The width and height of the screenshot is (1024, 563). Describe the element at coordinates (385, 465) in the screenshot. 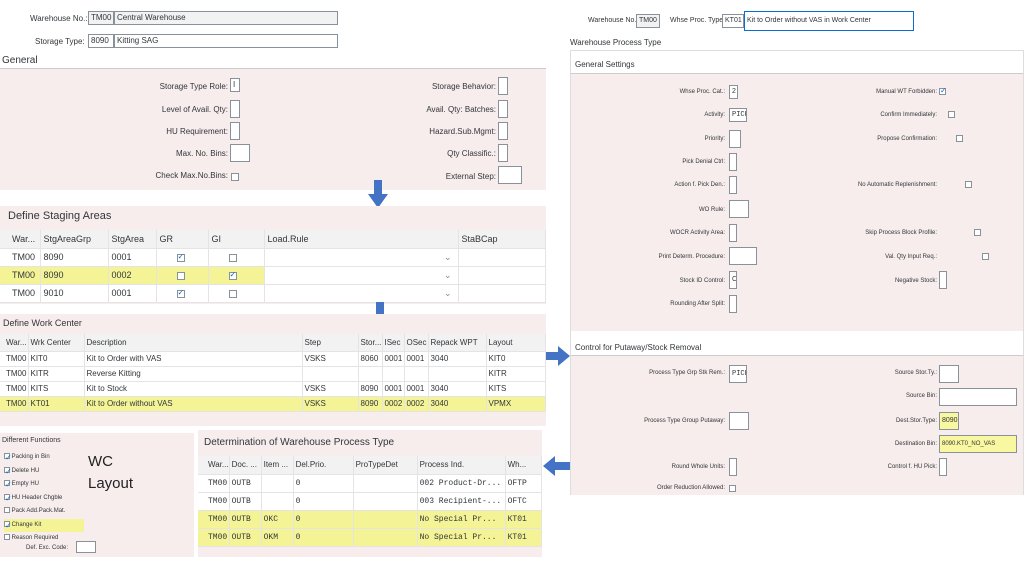

I see `col-protypedet: ProTypeDet` at that location.